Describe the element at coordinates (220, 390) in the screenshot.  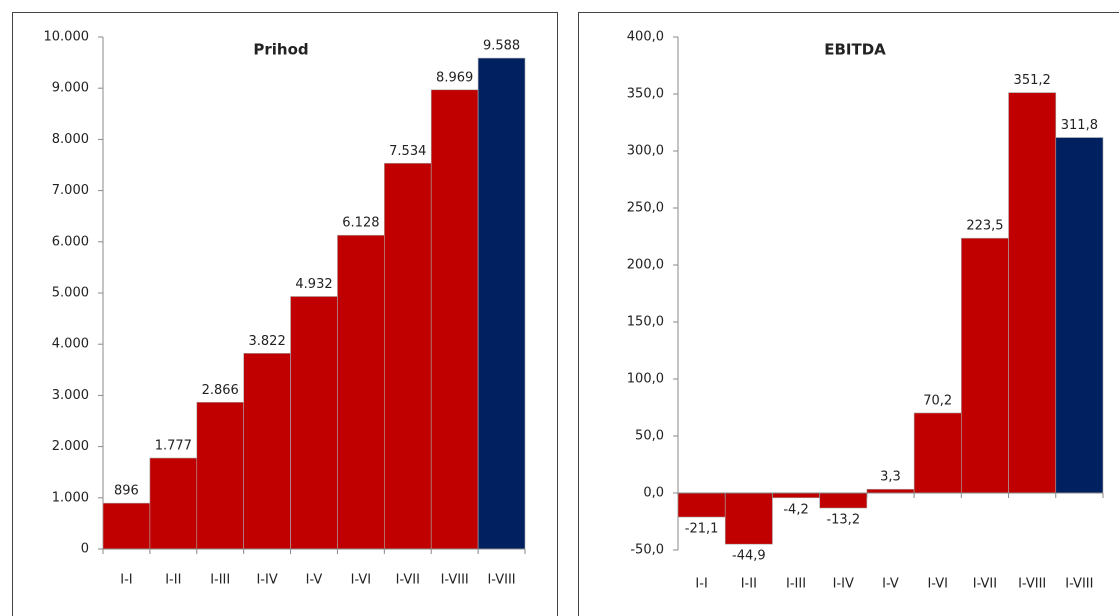
I see `value-label: 2.866` at that location.